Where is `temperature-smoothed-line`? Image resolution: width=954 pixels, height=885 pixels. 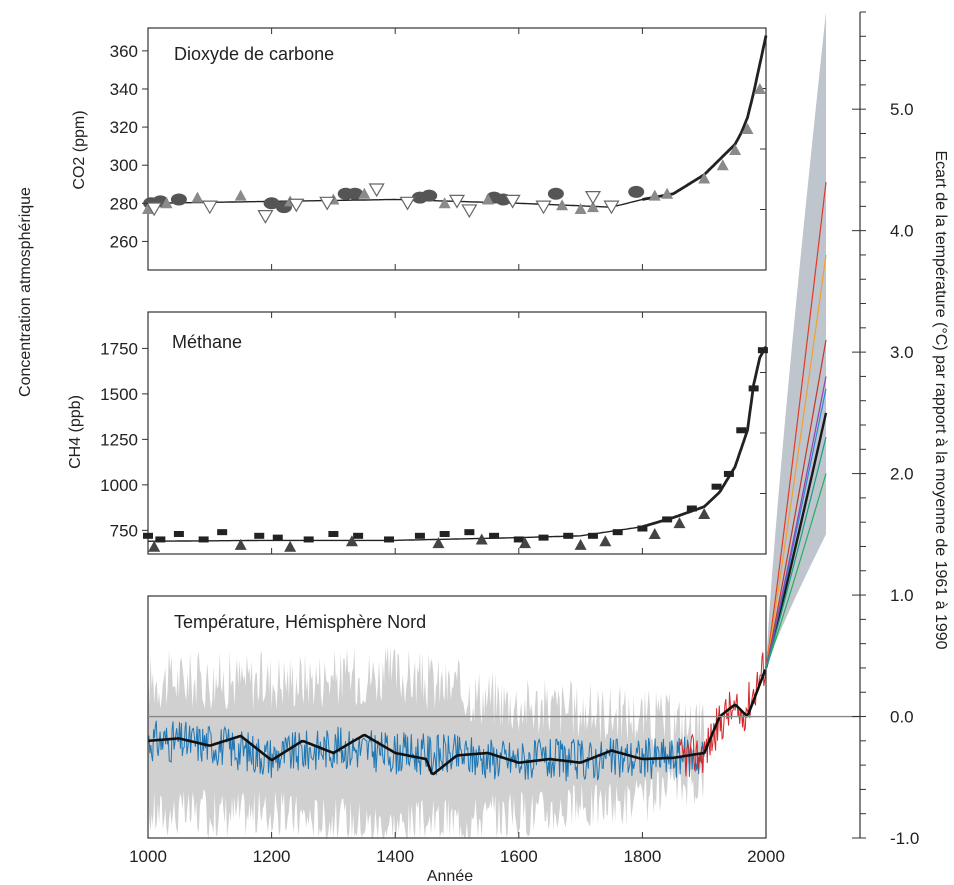 temperature-smoothed-line is located at coordinates (457, 722).